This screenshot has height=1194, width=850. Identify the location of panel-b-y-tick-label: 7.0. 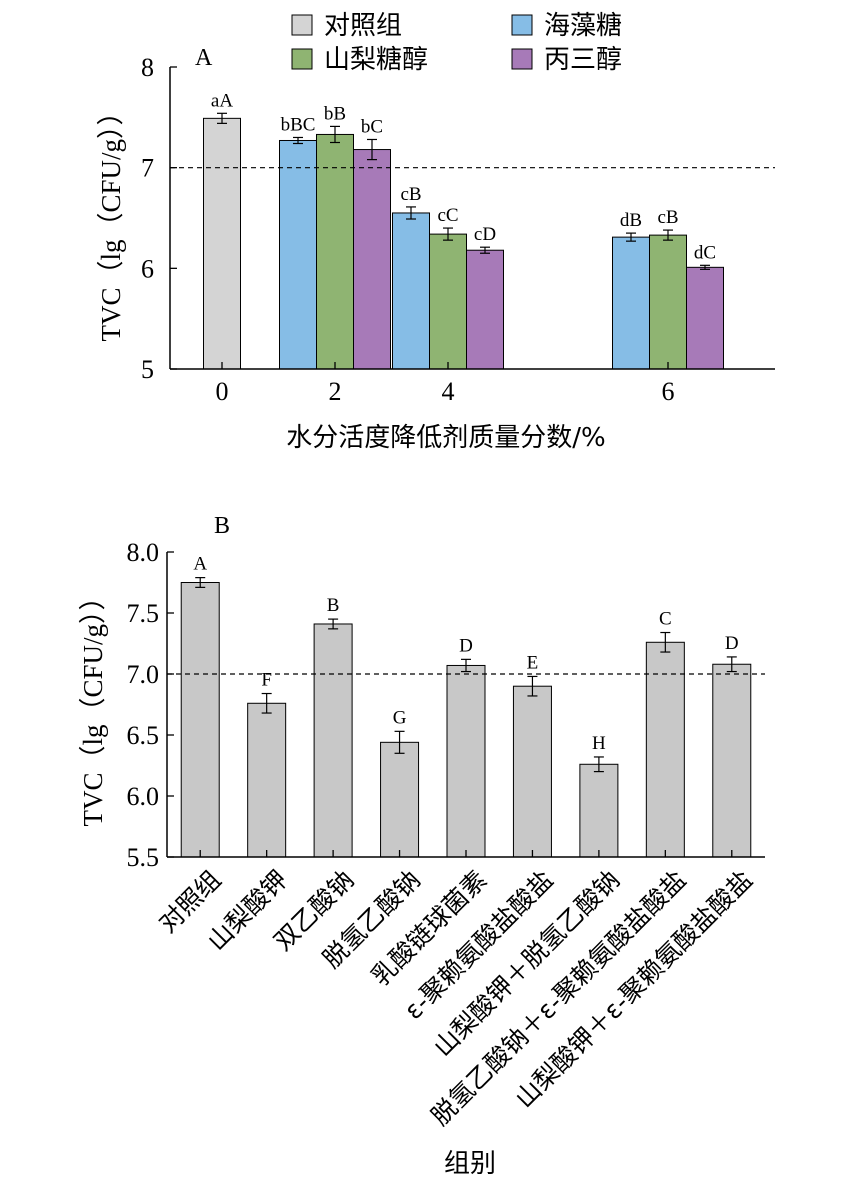
(143, 674).